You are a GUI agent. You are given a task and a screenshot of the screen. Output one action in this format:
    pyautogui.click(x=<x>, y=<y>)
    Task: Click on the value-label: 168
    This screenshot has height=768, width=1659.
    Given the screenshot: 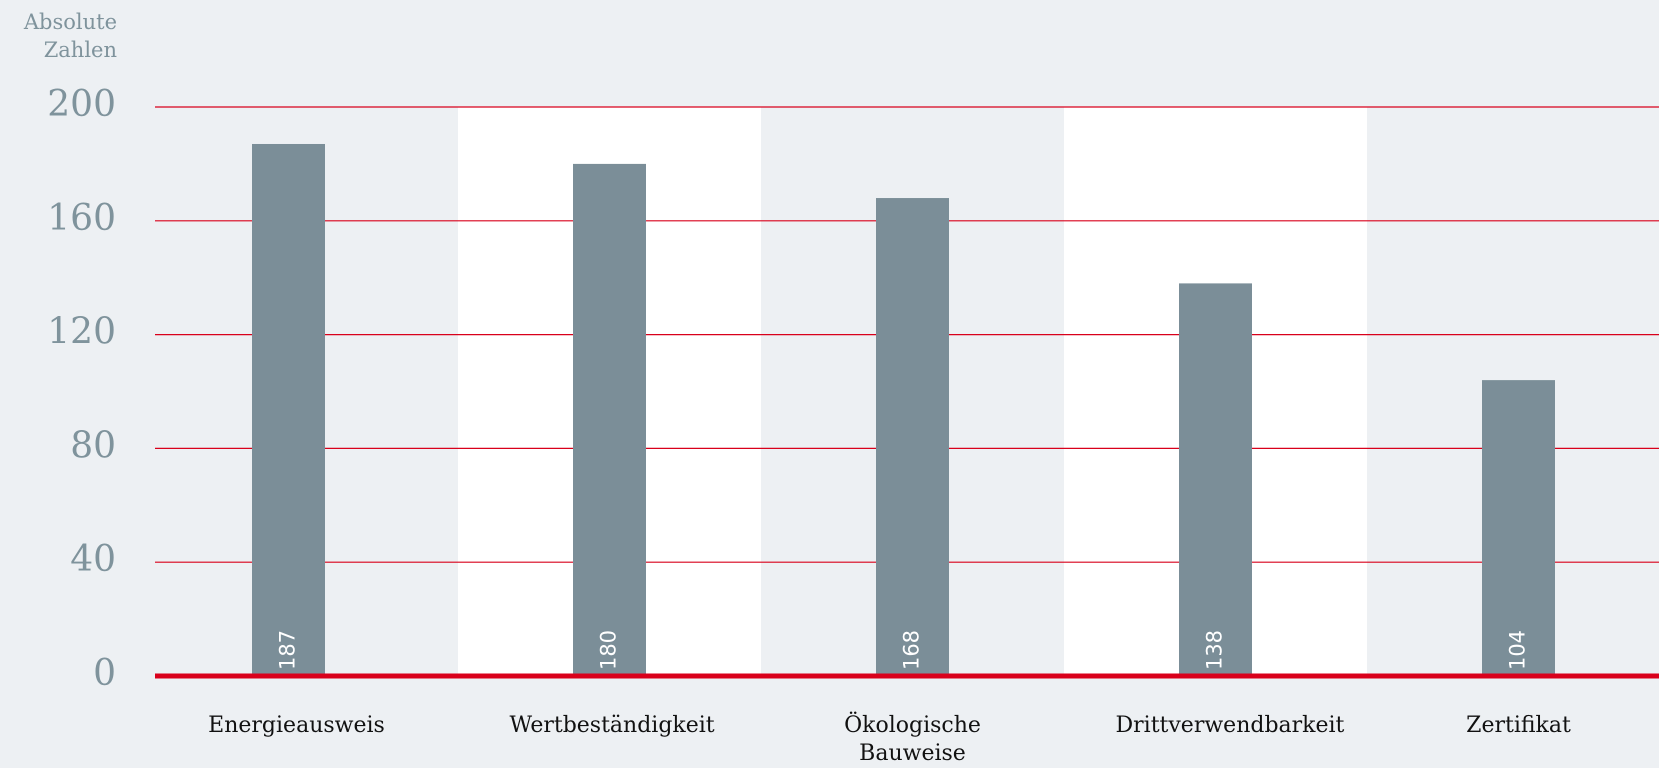 What is the action you would take?
    pyautogui.click(x=912, y=650)
    